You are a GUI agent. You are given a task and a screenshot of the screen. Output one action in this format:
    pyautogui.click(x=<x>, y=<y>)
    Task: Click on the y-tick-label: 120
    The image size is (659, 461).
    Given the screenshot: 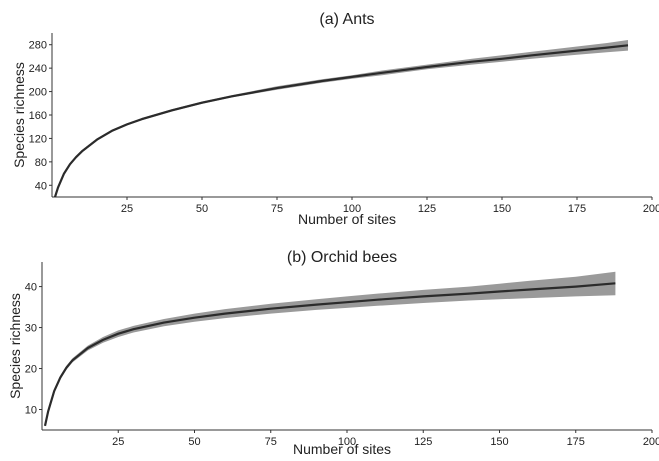 What is the action you would take?
    pyautogui.click(x=38, y=139)
    